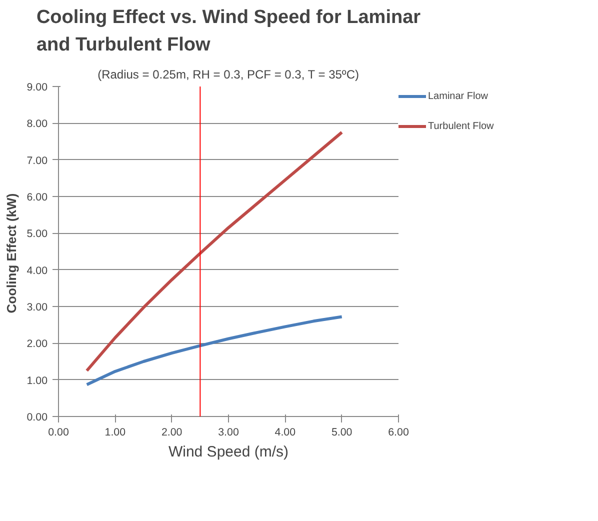  I want to click on y-tick-label: 2.00, so click(37, 344).